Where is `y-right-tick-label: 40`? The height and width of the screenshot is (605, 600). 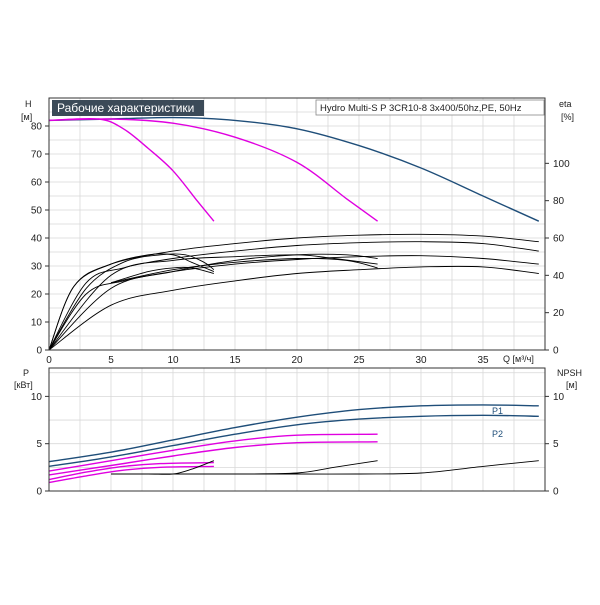 y-right-tick-label: 40 is located at coordinates (559, 276).